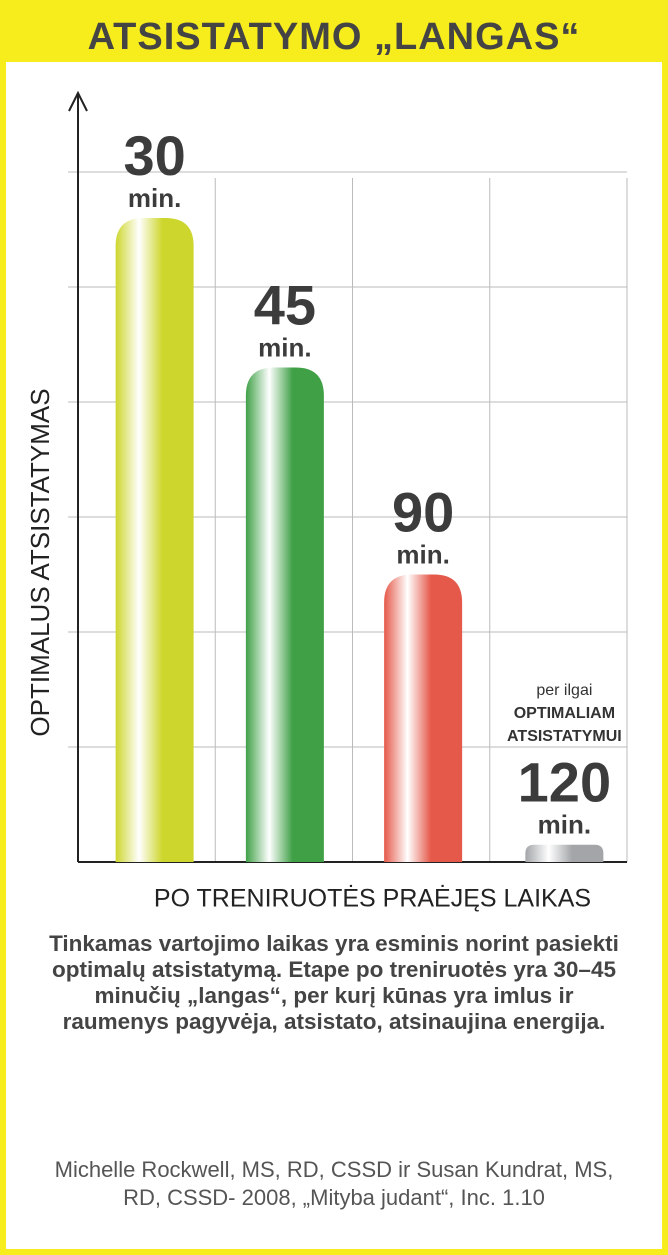  What do you see at coordinates (564, 713) in the screenshot?
I see `annotation: OPTIMALIAM` at bounding box center [564, 713].